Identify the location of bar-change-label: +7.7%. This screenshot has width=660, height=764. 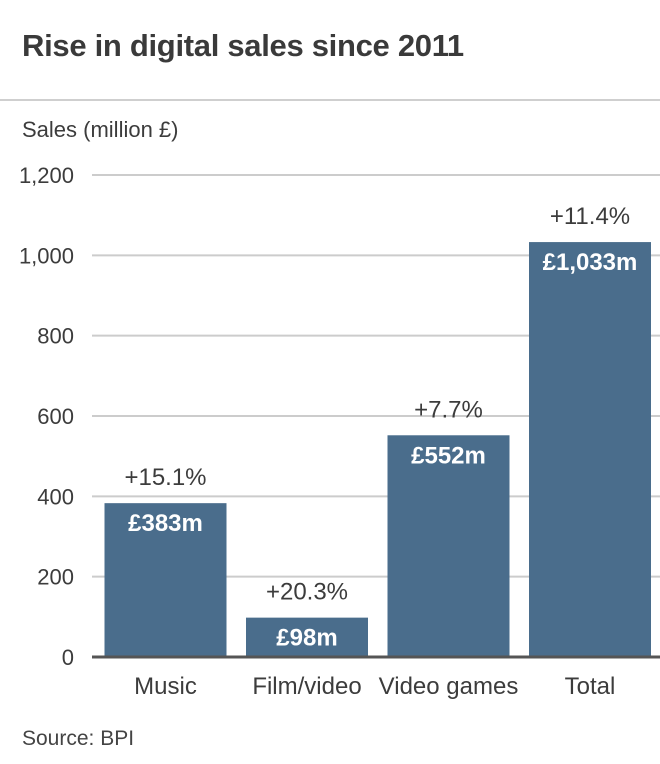
(448, 409).